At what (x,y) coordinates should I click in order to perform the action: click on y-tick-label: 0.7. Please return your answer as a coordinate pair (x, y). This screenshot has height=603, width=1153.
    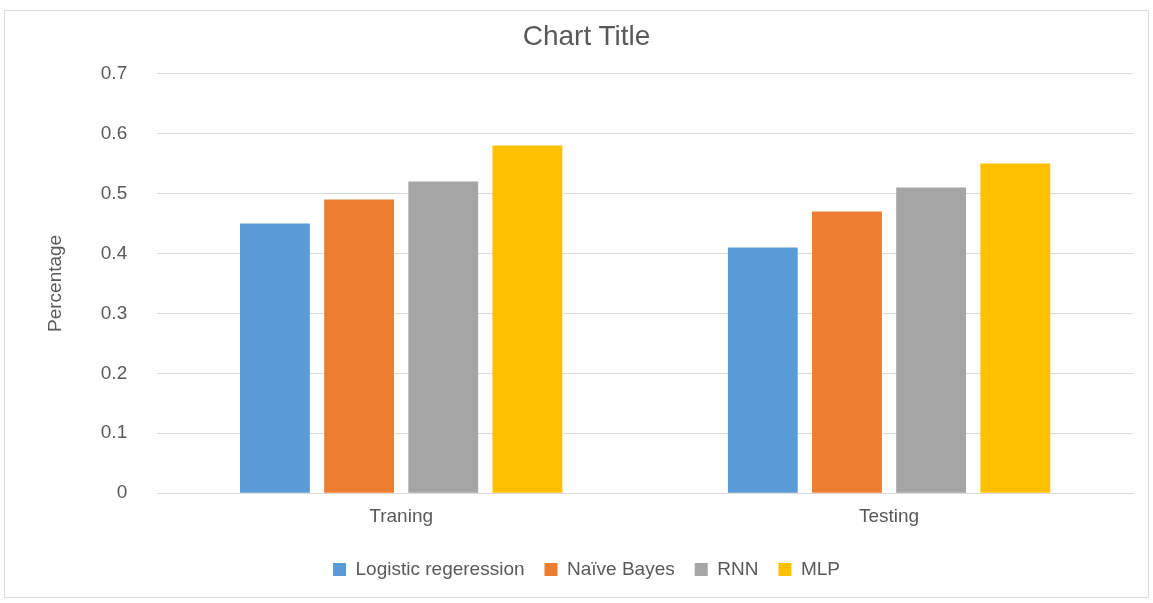
    Looking at the image, I should click on (114, 72).